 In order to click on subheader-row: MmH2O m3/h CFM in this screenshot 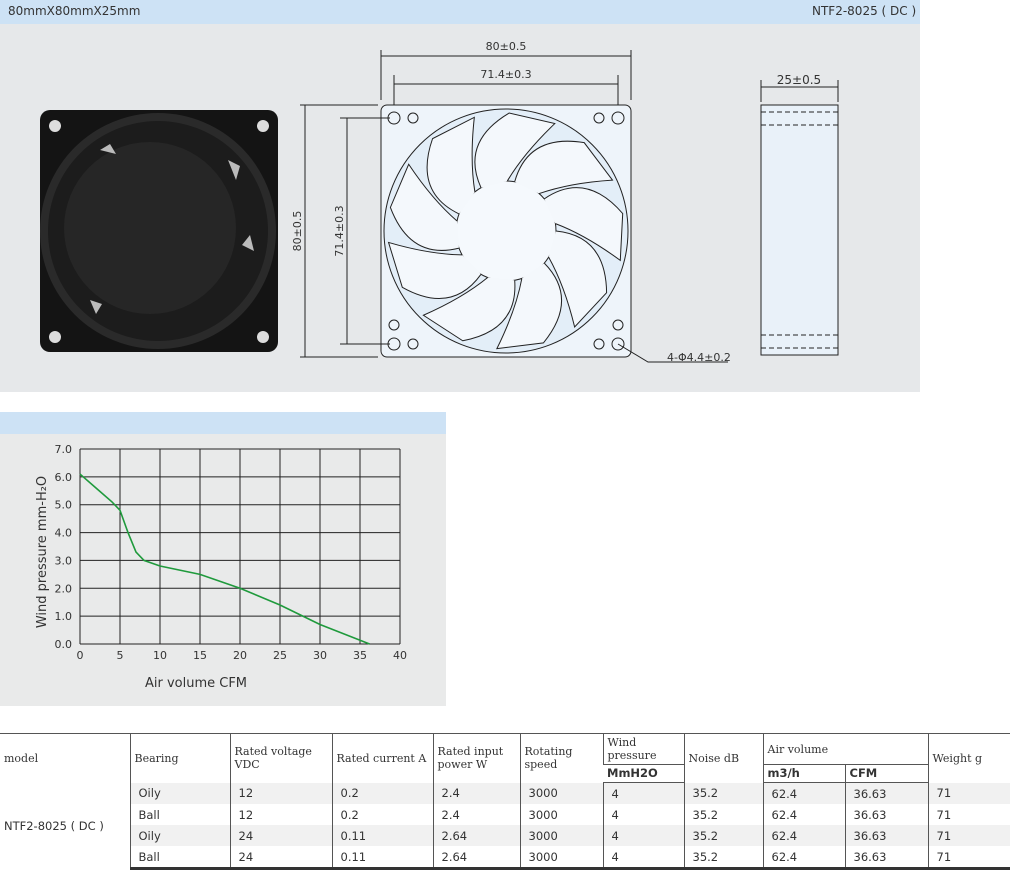, I will do `click(505, 773)`.